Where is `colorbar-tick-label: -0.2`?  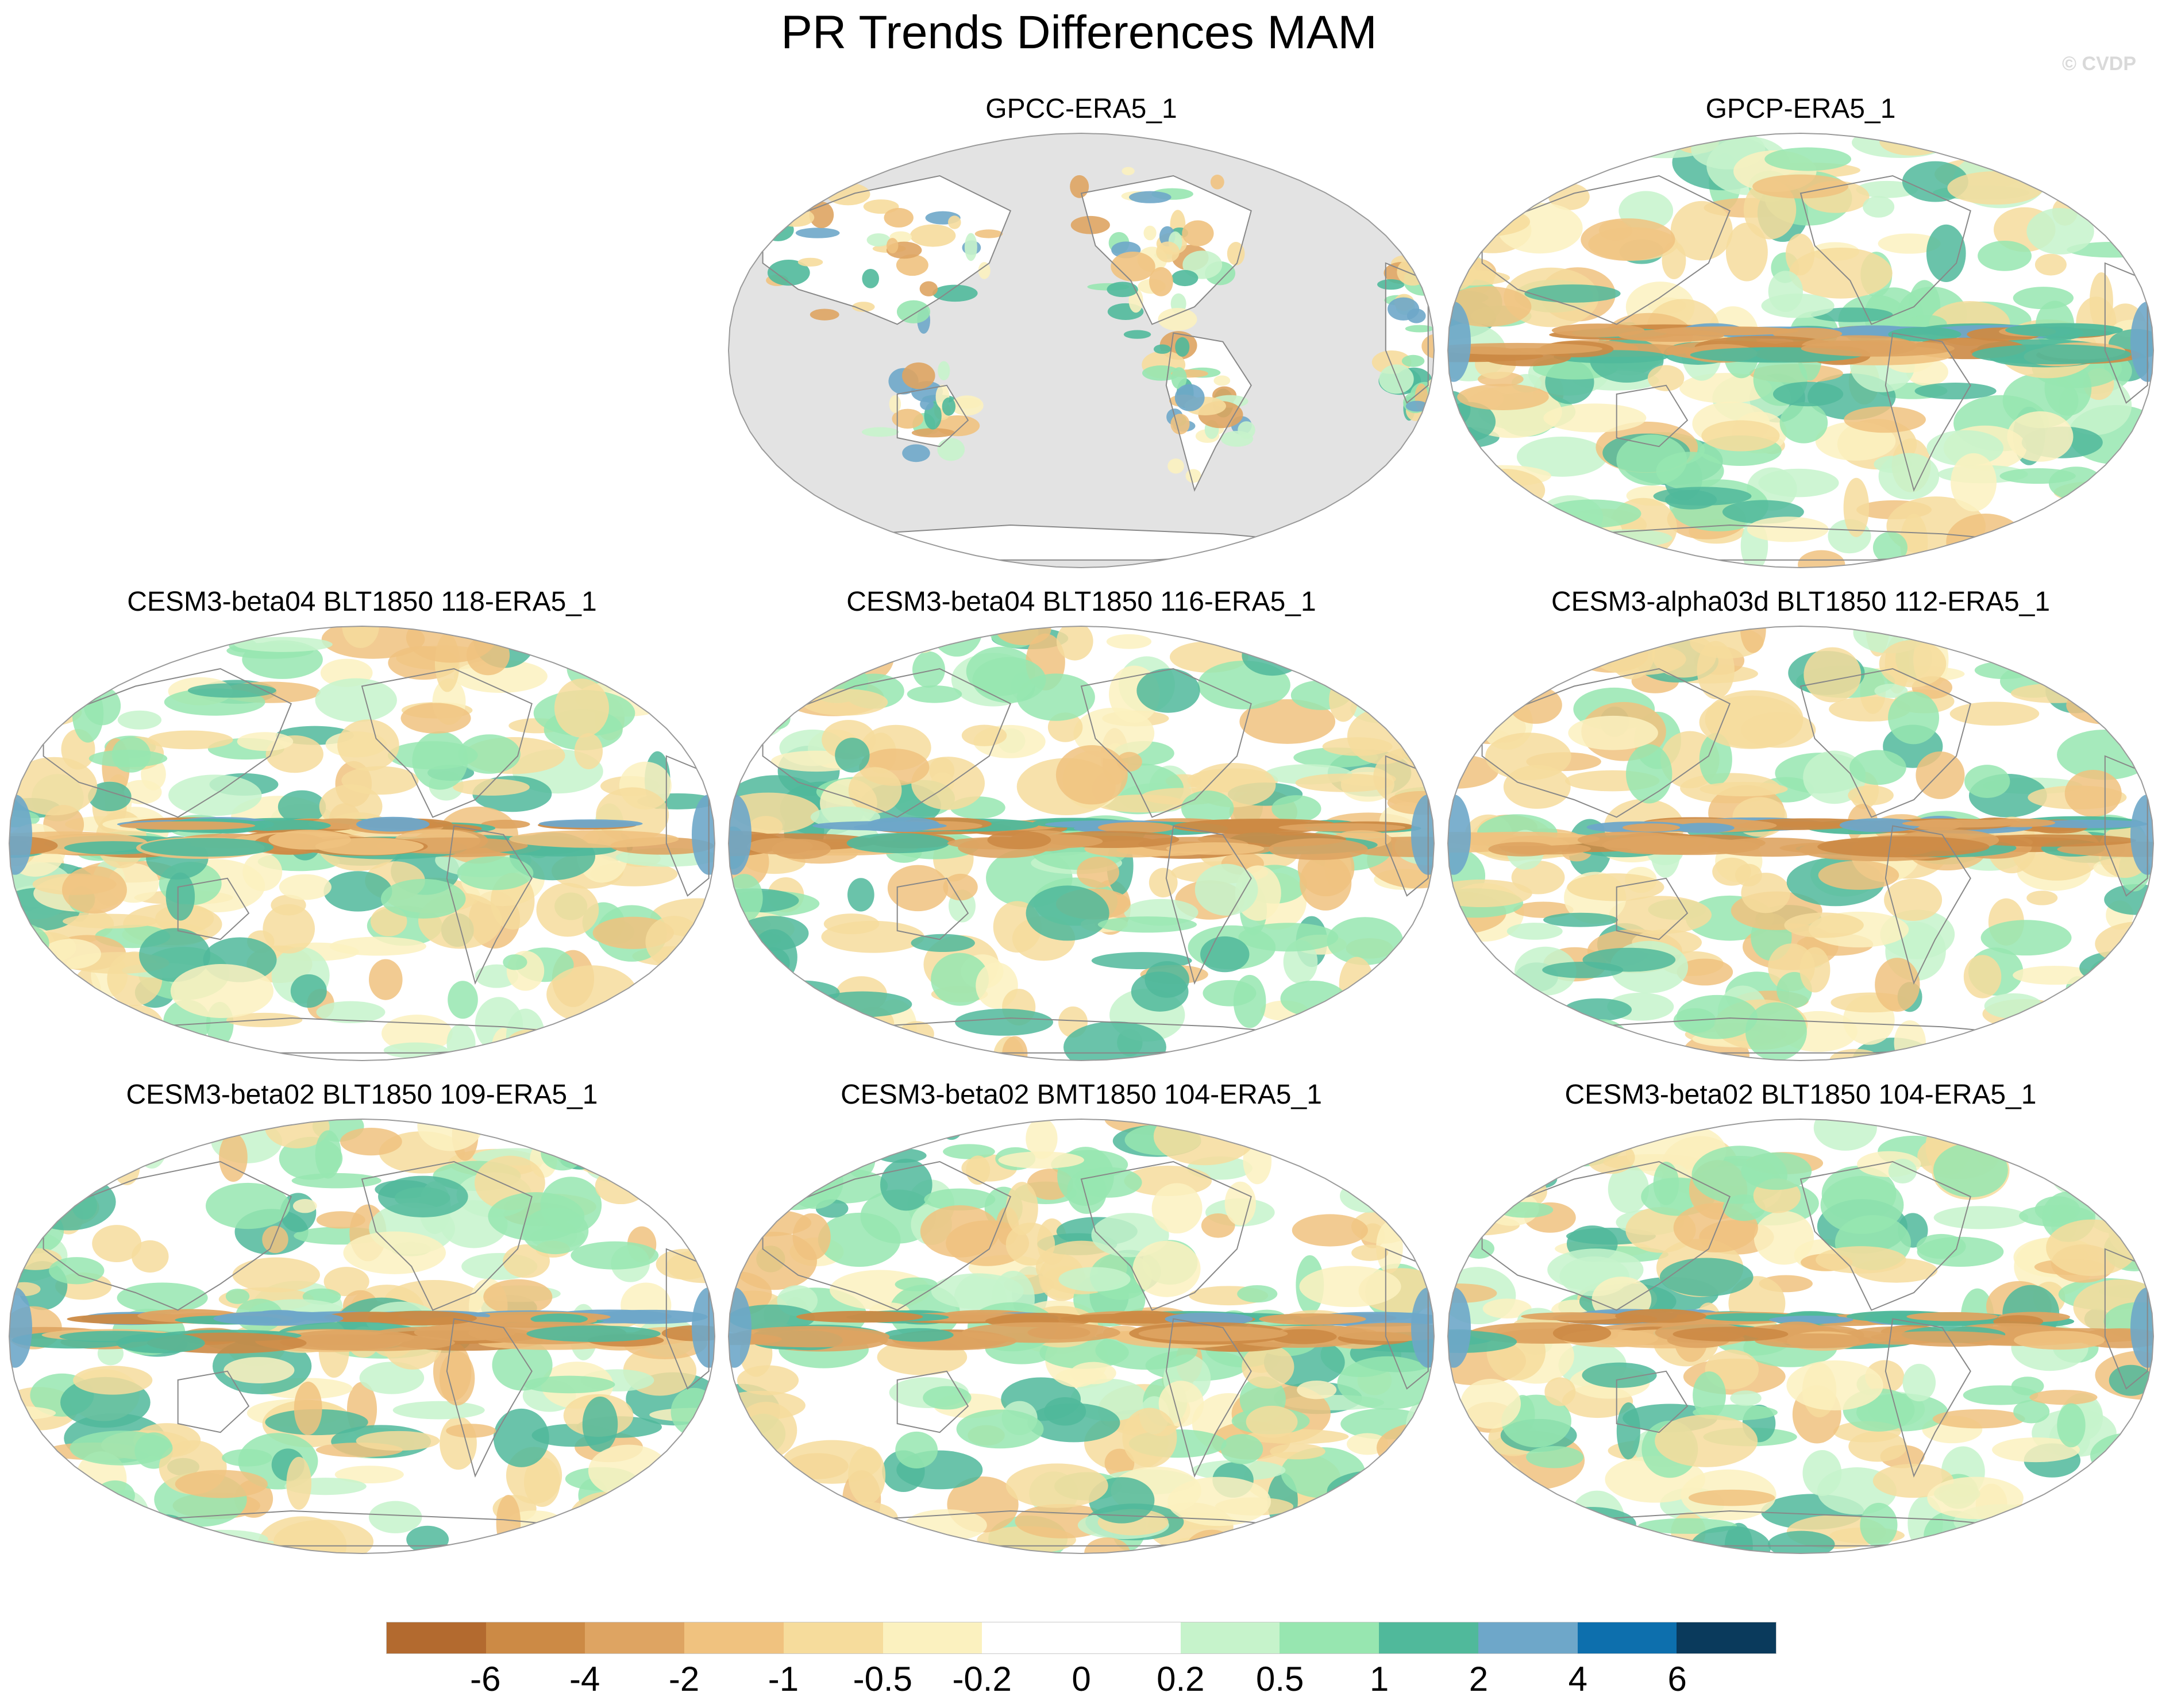 colorbar-tick-label: -0.2 is located at coordinates (982, 1679).